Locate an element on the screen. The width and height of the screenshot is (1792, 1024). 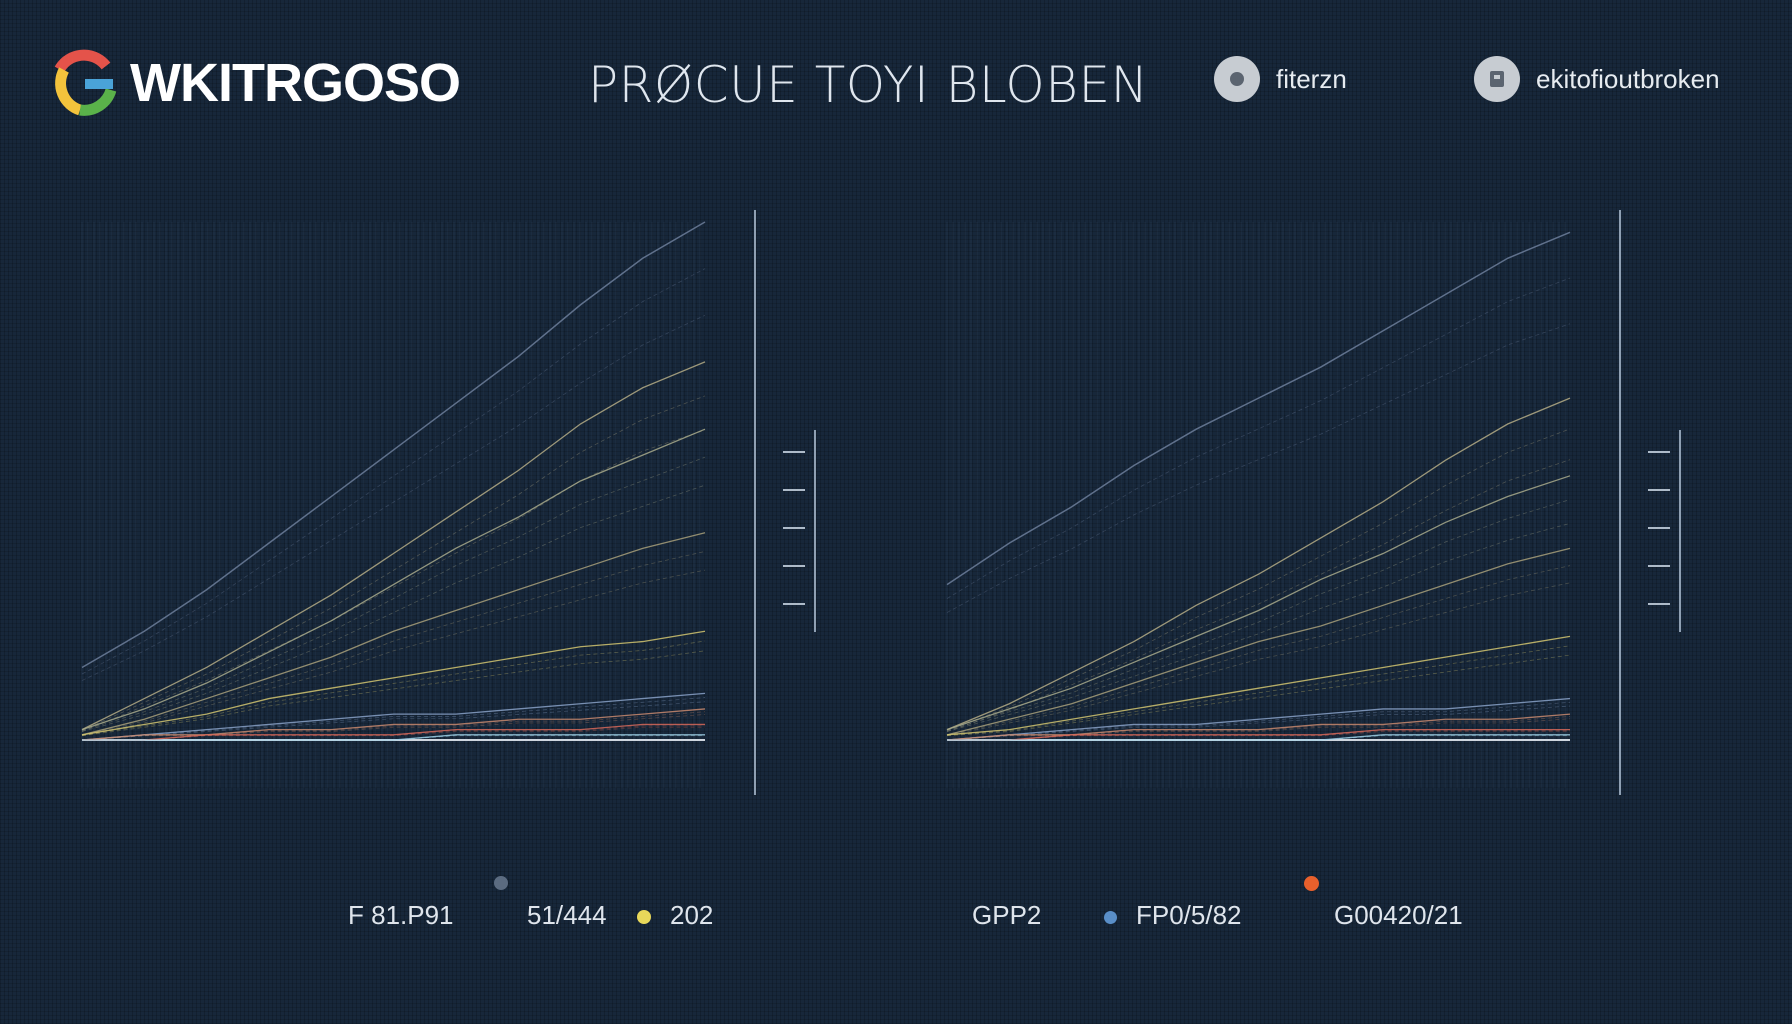
legend-left-item-2: 51/444 is located at coordinates (567, 915).